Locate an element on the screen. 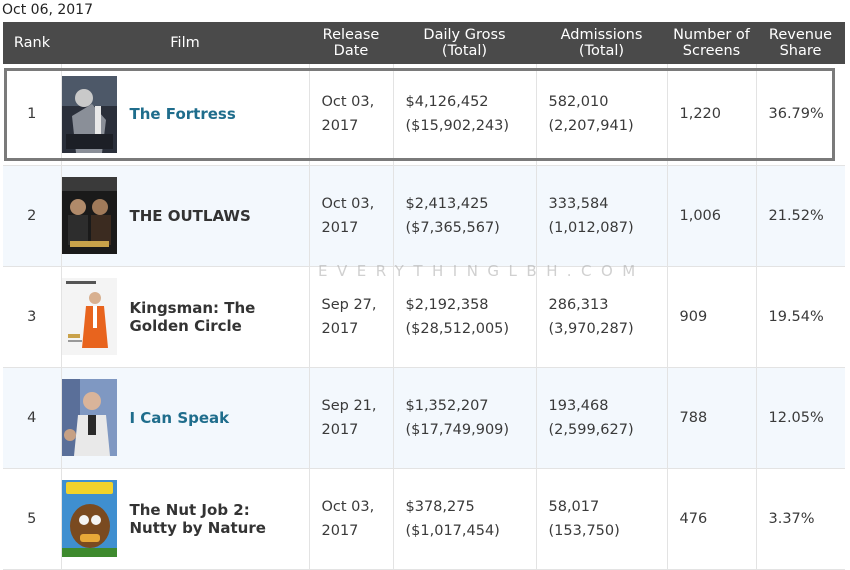  col-header-revenue-share: Revenue Share is located at coordinates (800, 43).